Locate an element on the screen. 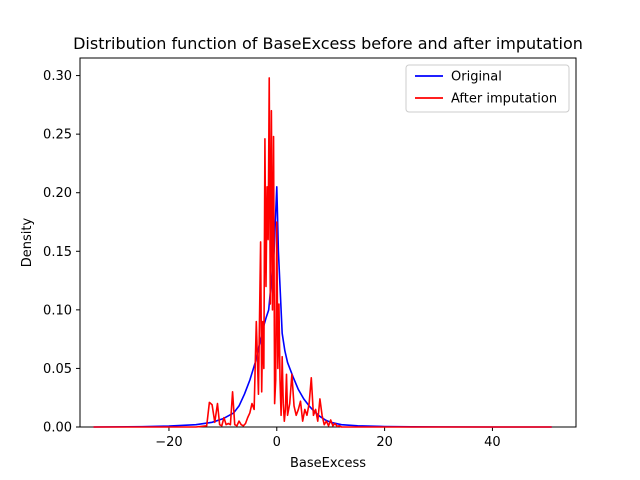  legend-label-original: Original is located at coordinates (476, 77).